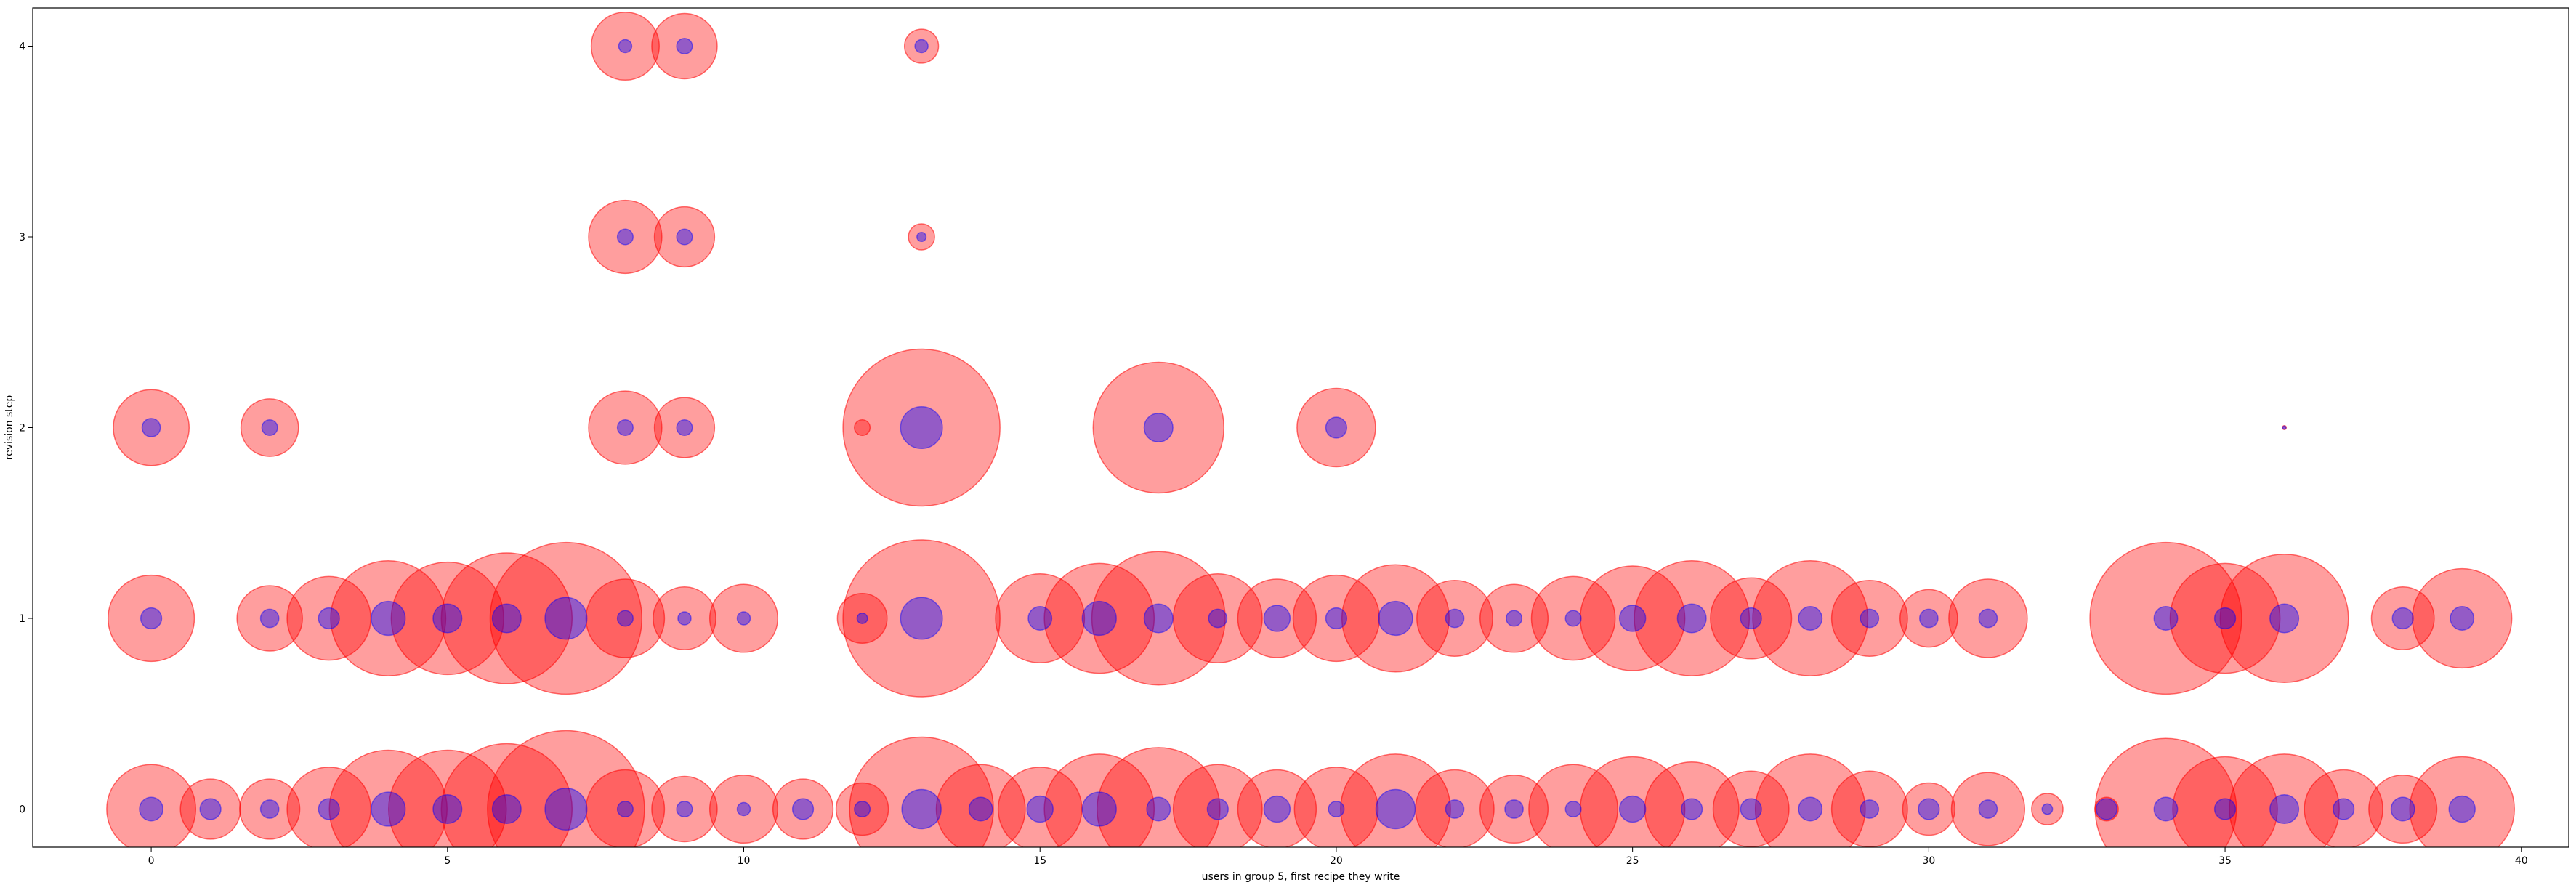  What do you see at coordinates (22, 429) in the screenshot?
I see `y-tick-label: 2` at bounding box center [22, 429].